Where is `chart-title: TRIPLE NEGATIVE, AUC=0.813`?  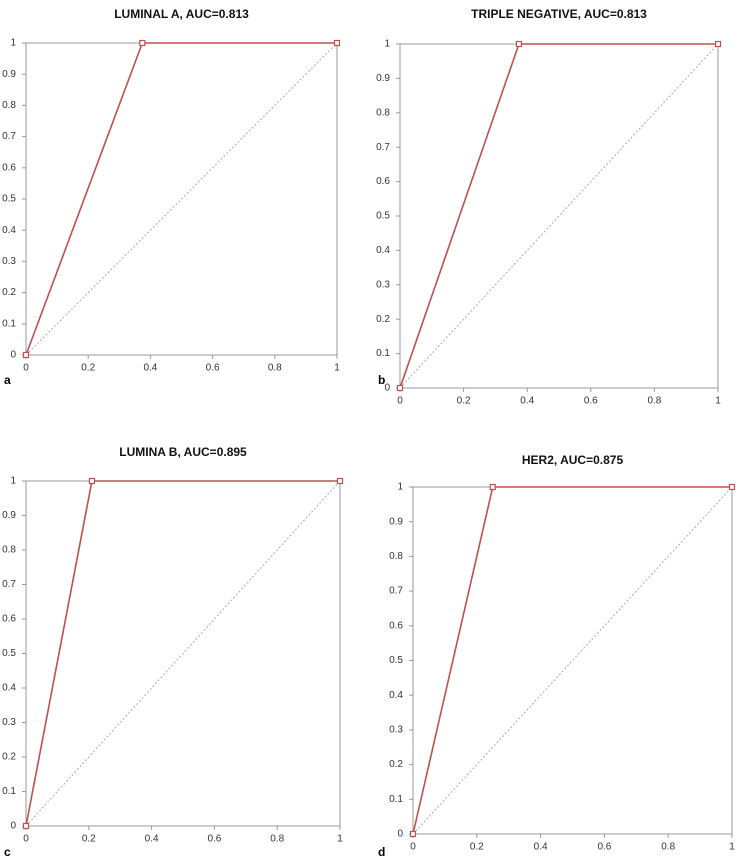
chart-title: TRIPLE NEGATIVE, AUC=0.813 is located at coordinates (559, 14).